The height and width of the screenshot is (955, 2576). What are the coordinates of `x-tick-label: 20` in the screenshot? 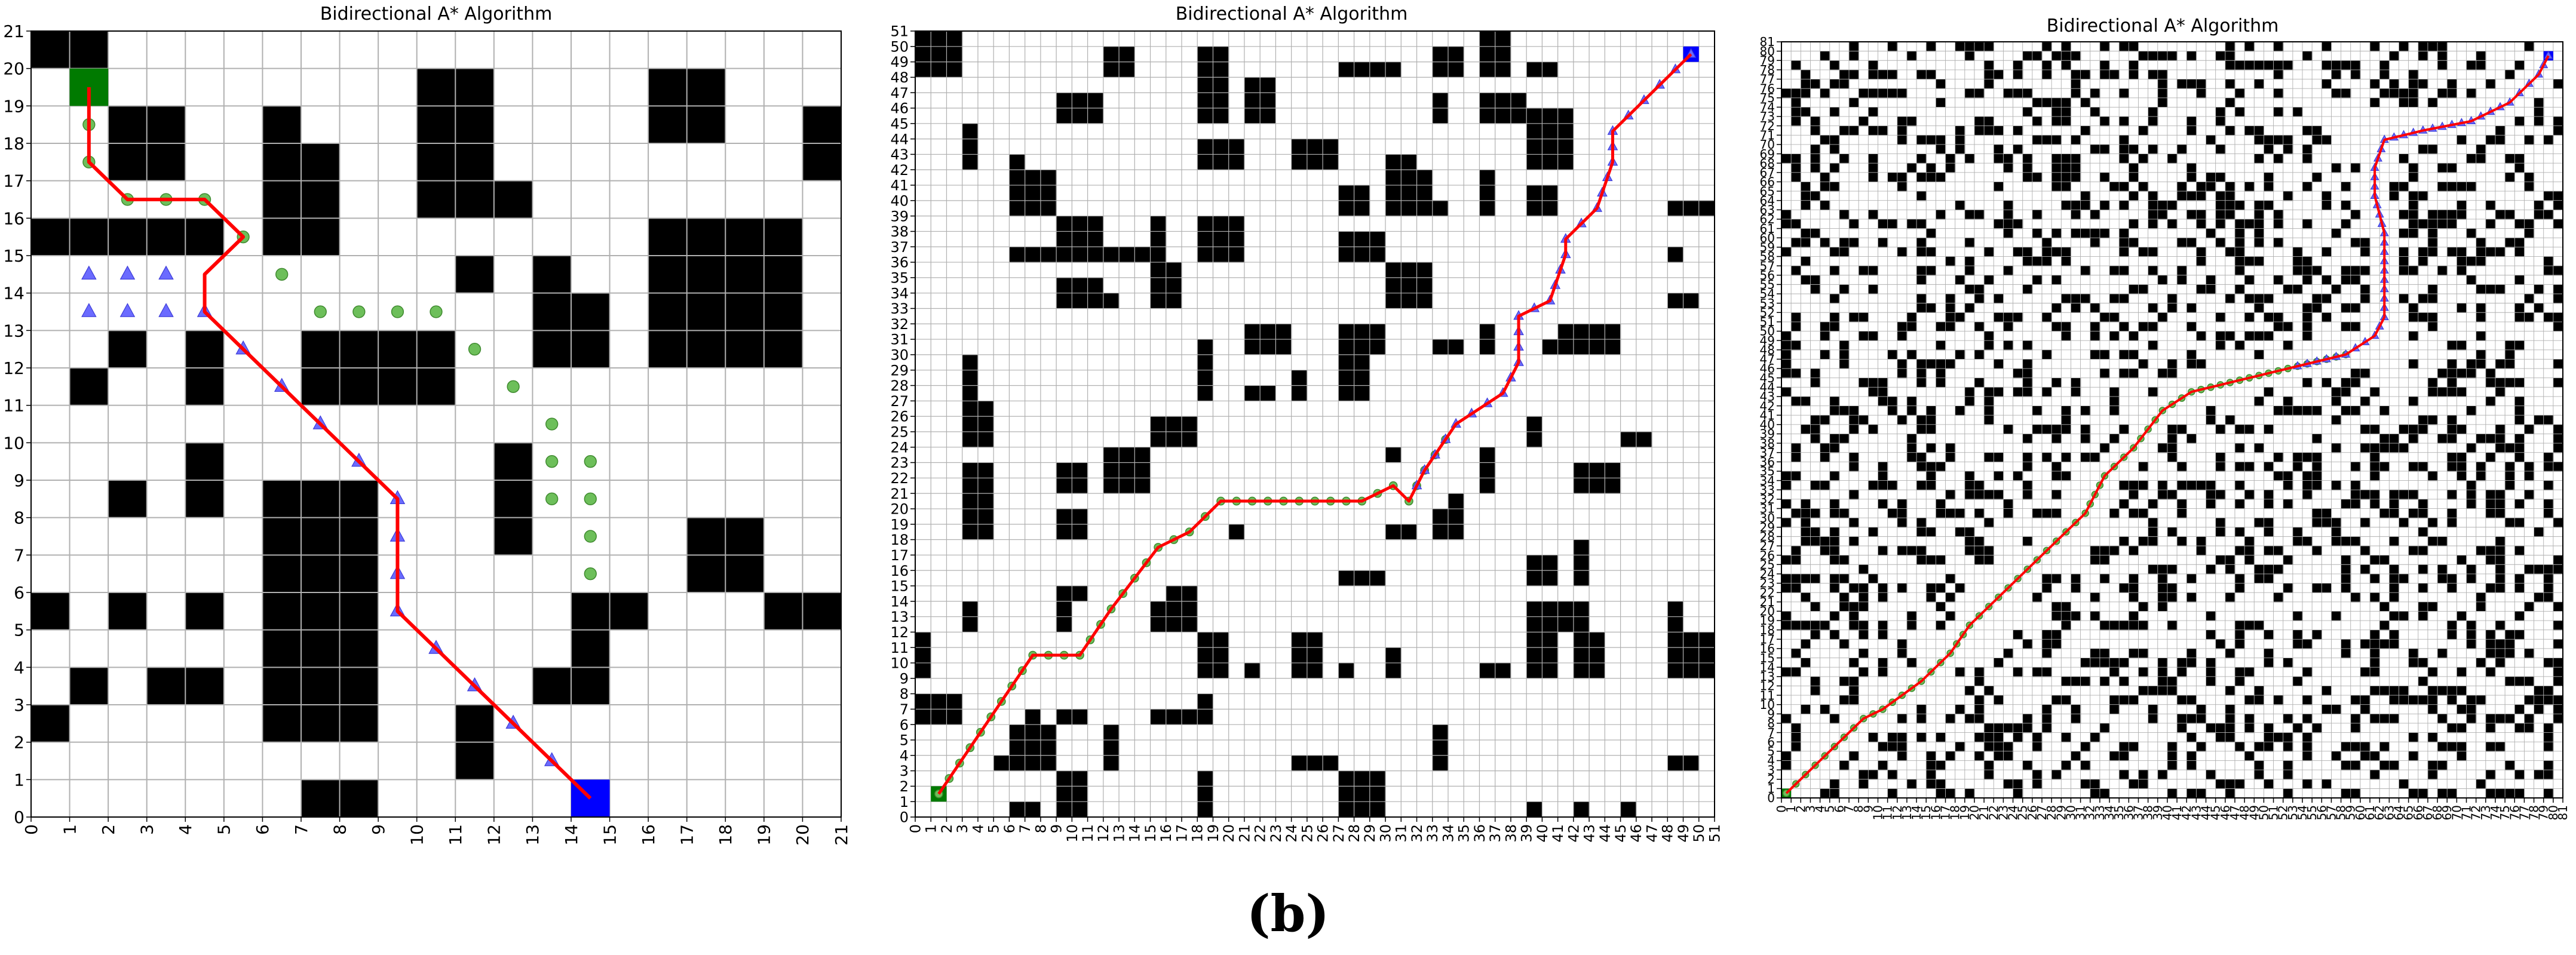 It's located at (1975, 812).